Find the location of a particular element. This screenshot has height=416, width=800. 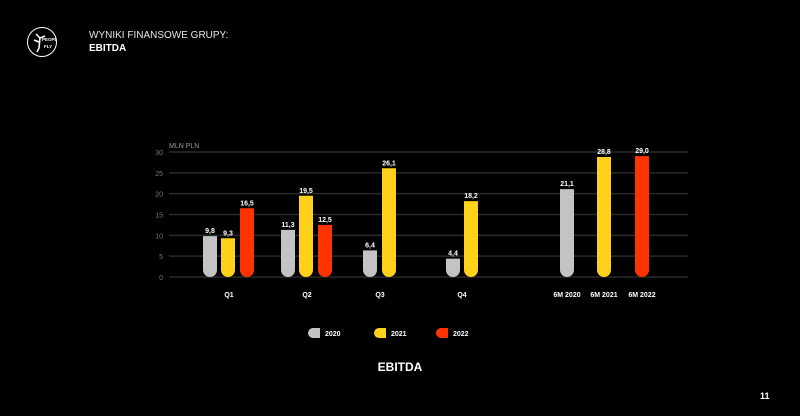

y-tick-label: 25 is located at coordinates (159, 174).